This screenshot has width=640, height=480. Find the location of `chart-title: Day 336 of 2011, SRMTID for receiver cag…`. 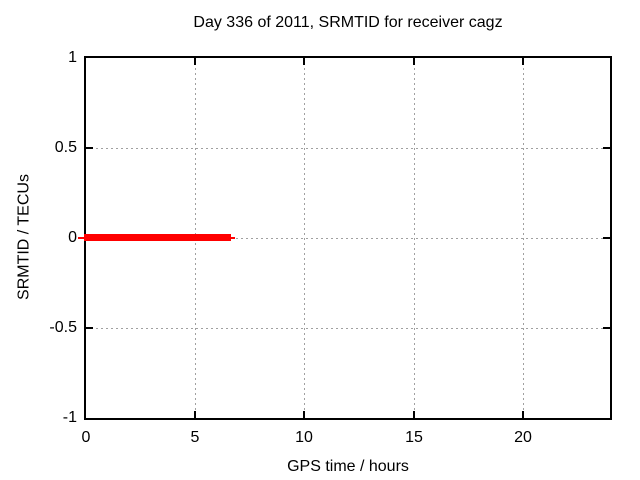

chart-title: Day 336 of 2011, SRMTID for receiver cag… is located at coordinates (348, 22).